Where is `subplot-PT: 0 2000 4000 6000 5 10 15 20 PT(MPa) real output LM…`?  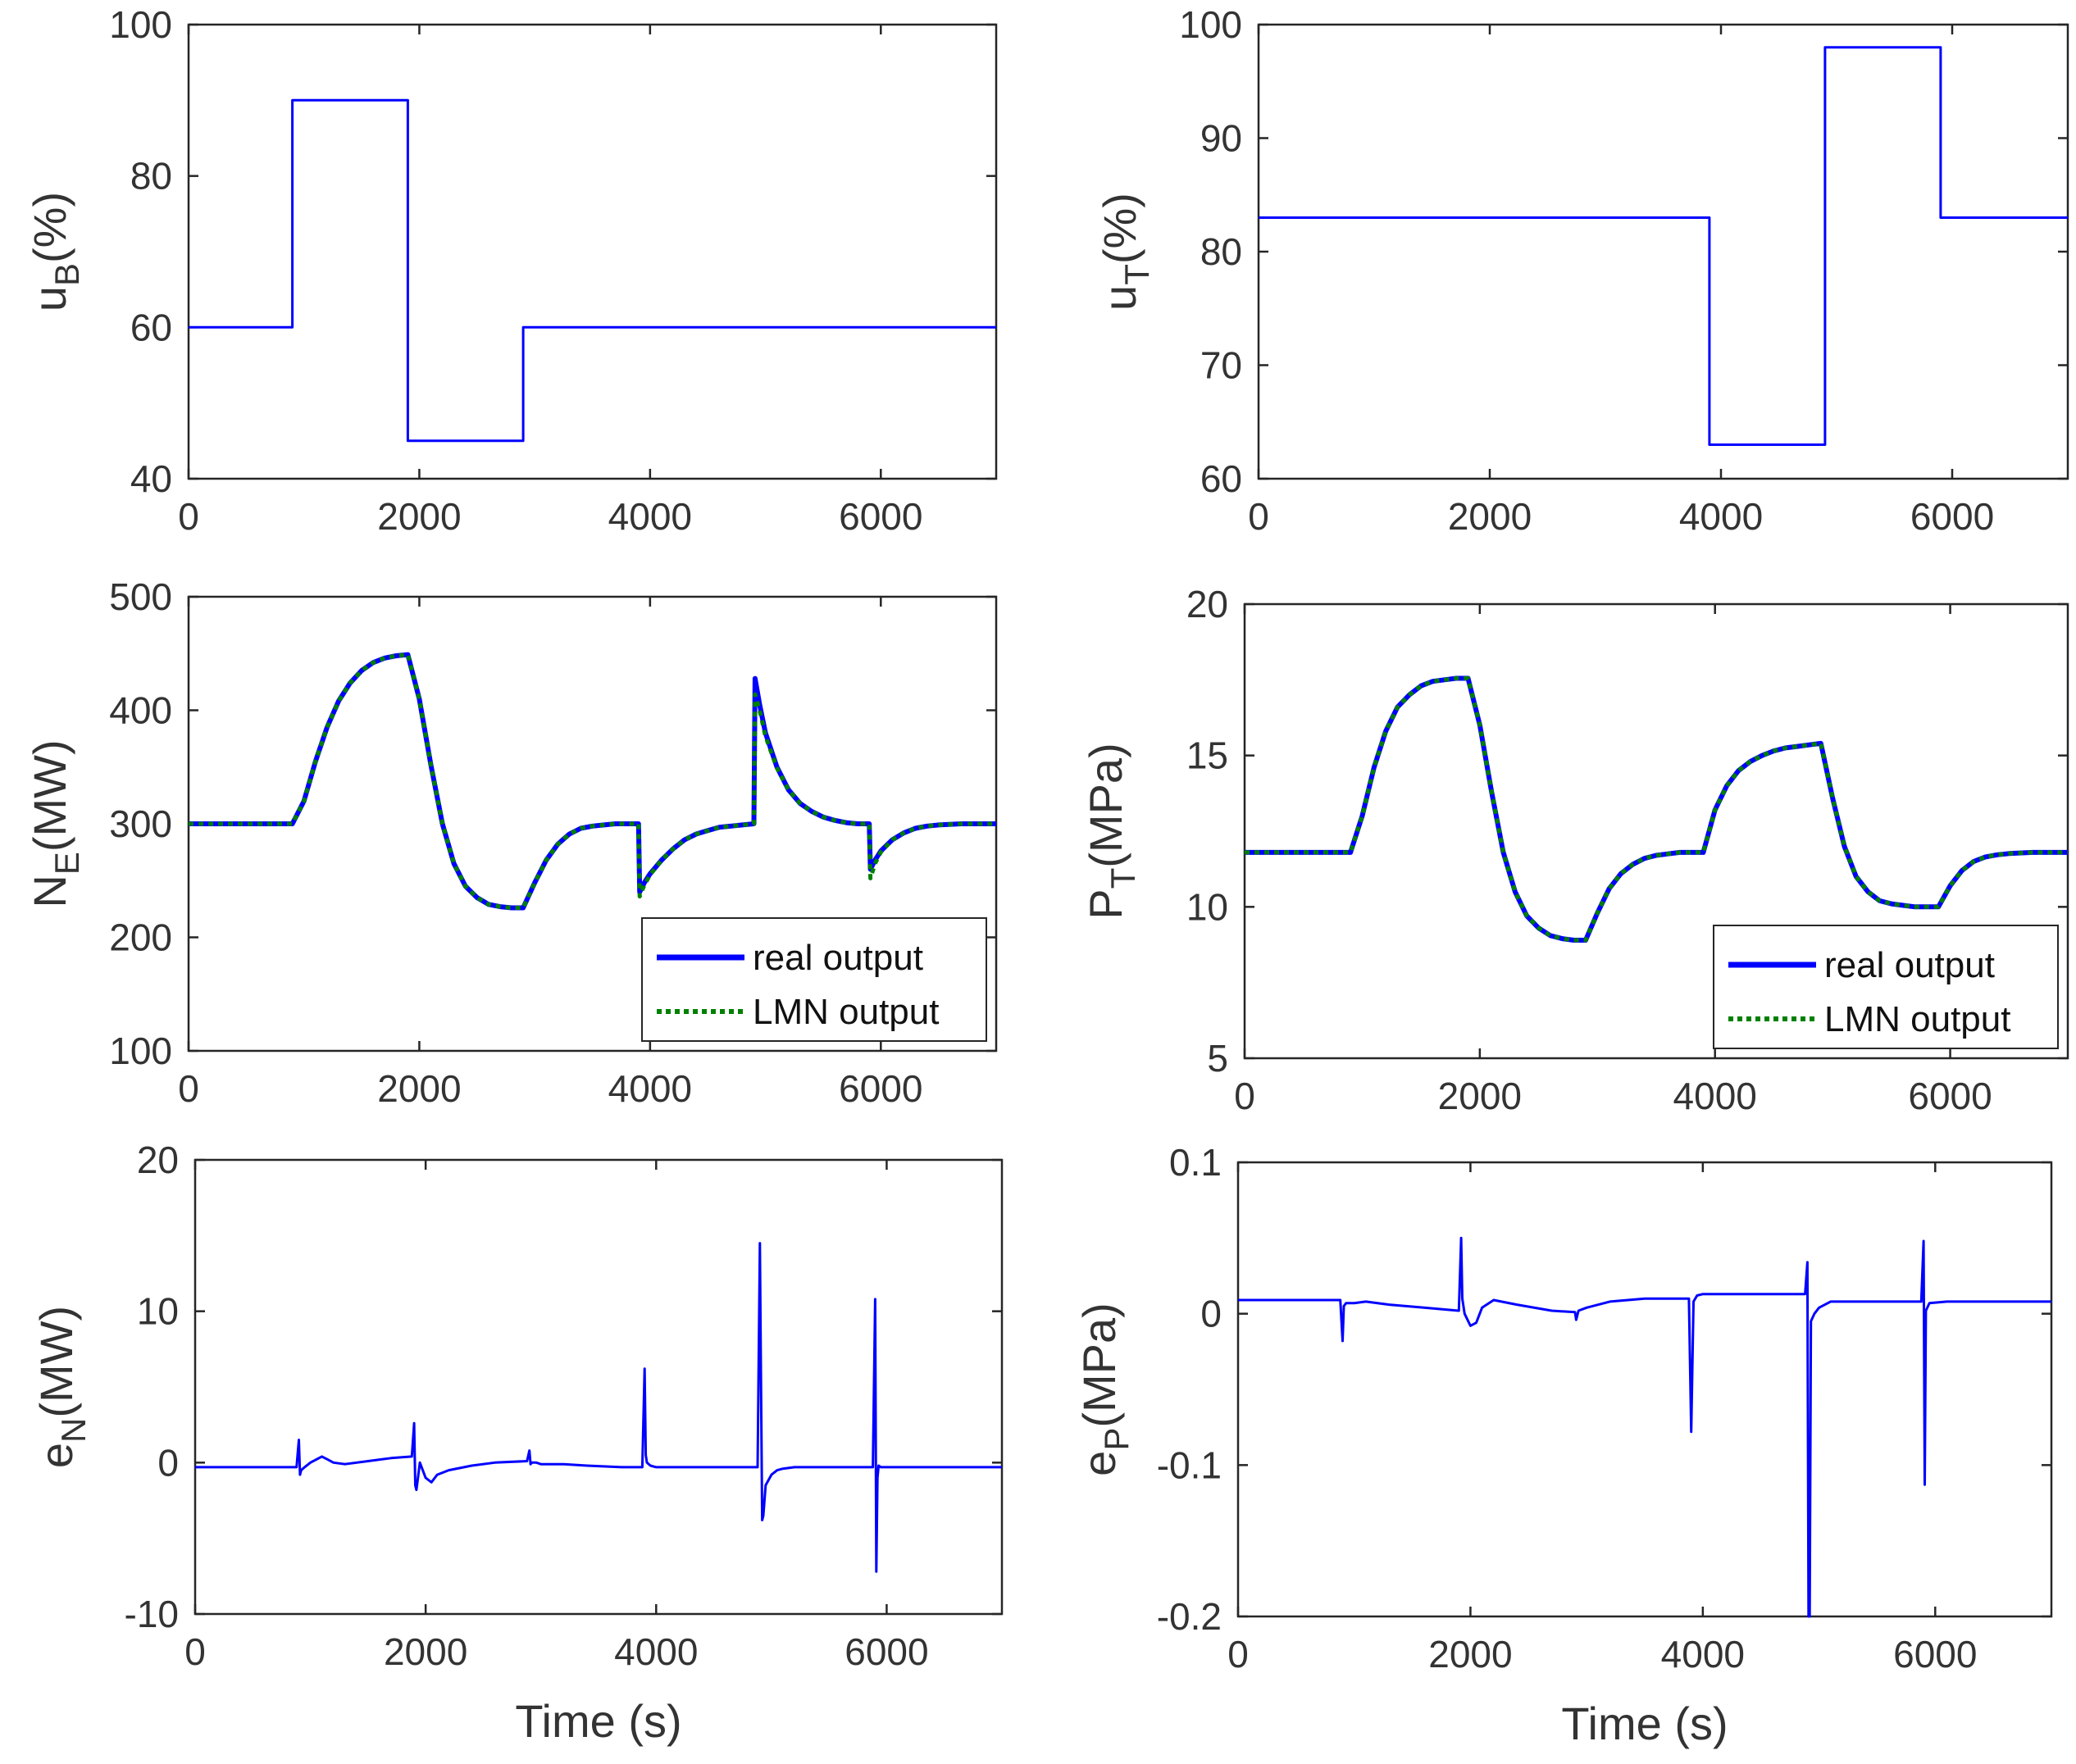 subplot-PT: 0 2000 4000 6000 5 10 15 20 PT(MPa) real output LM… is located at coordinates (1574, 850).